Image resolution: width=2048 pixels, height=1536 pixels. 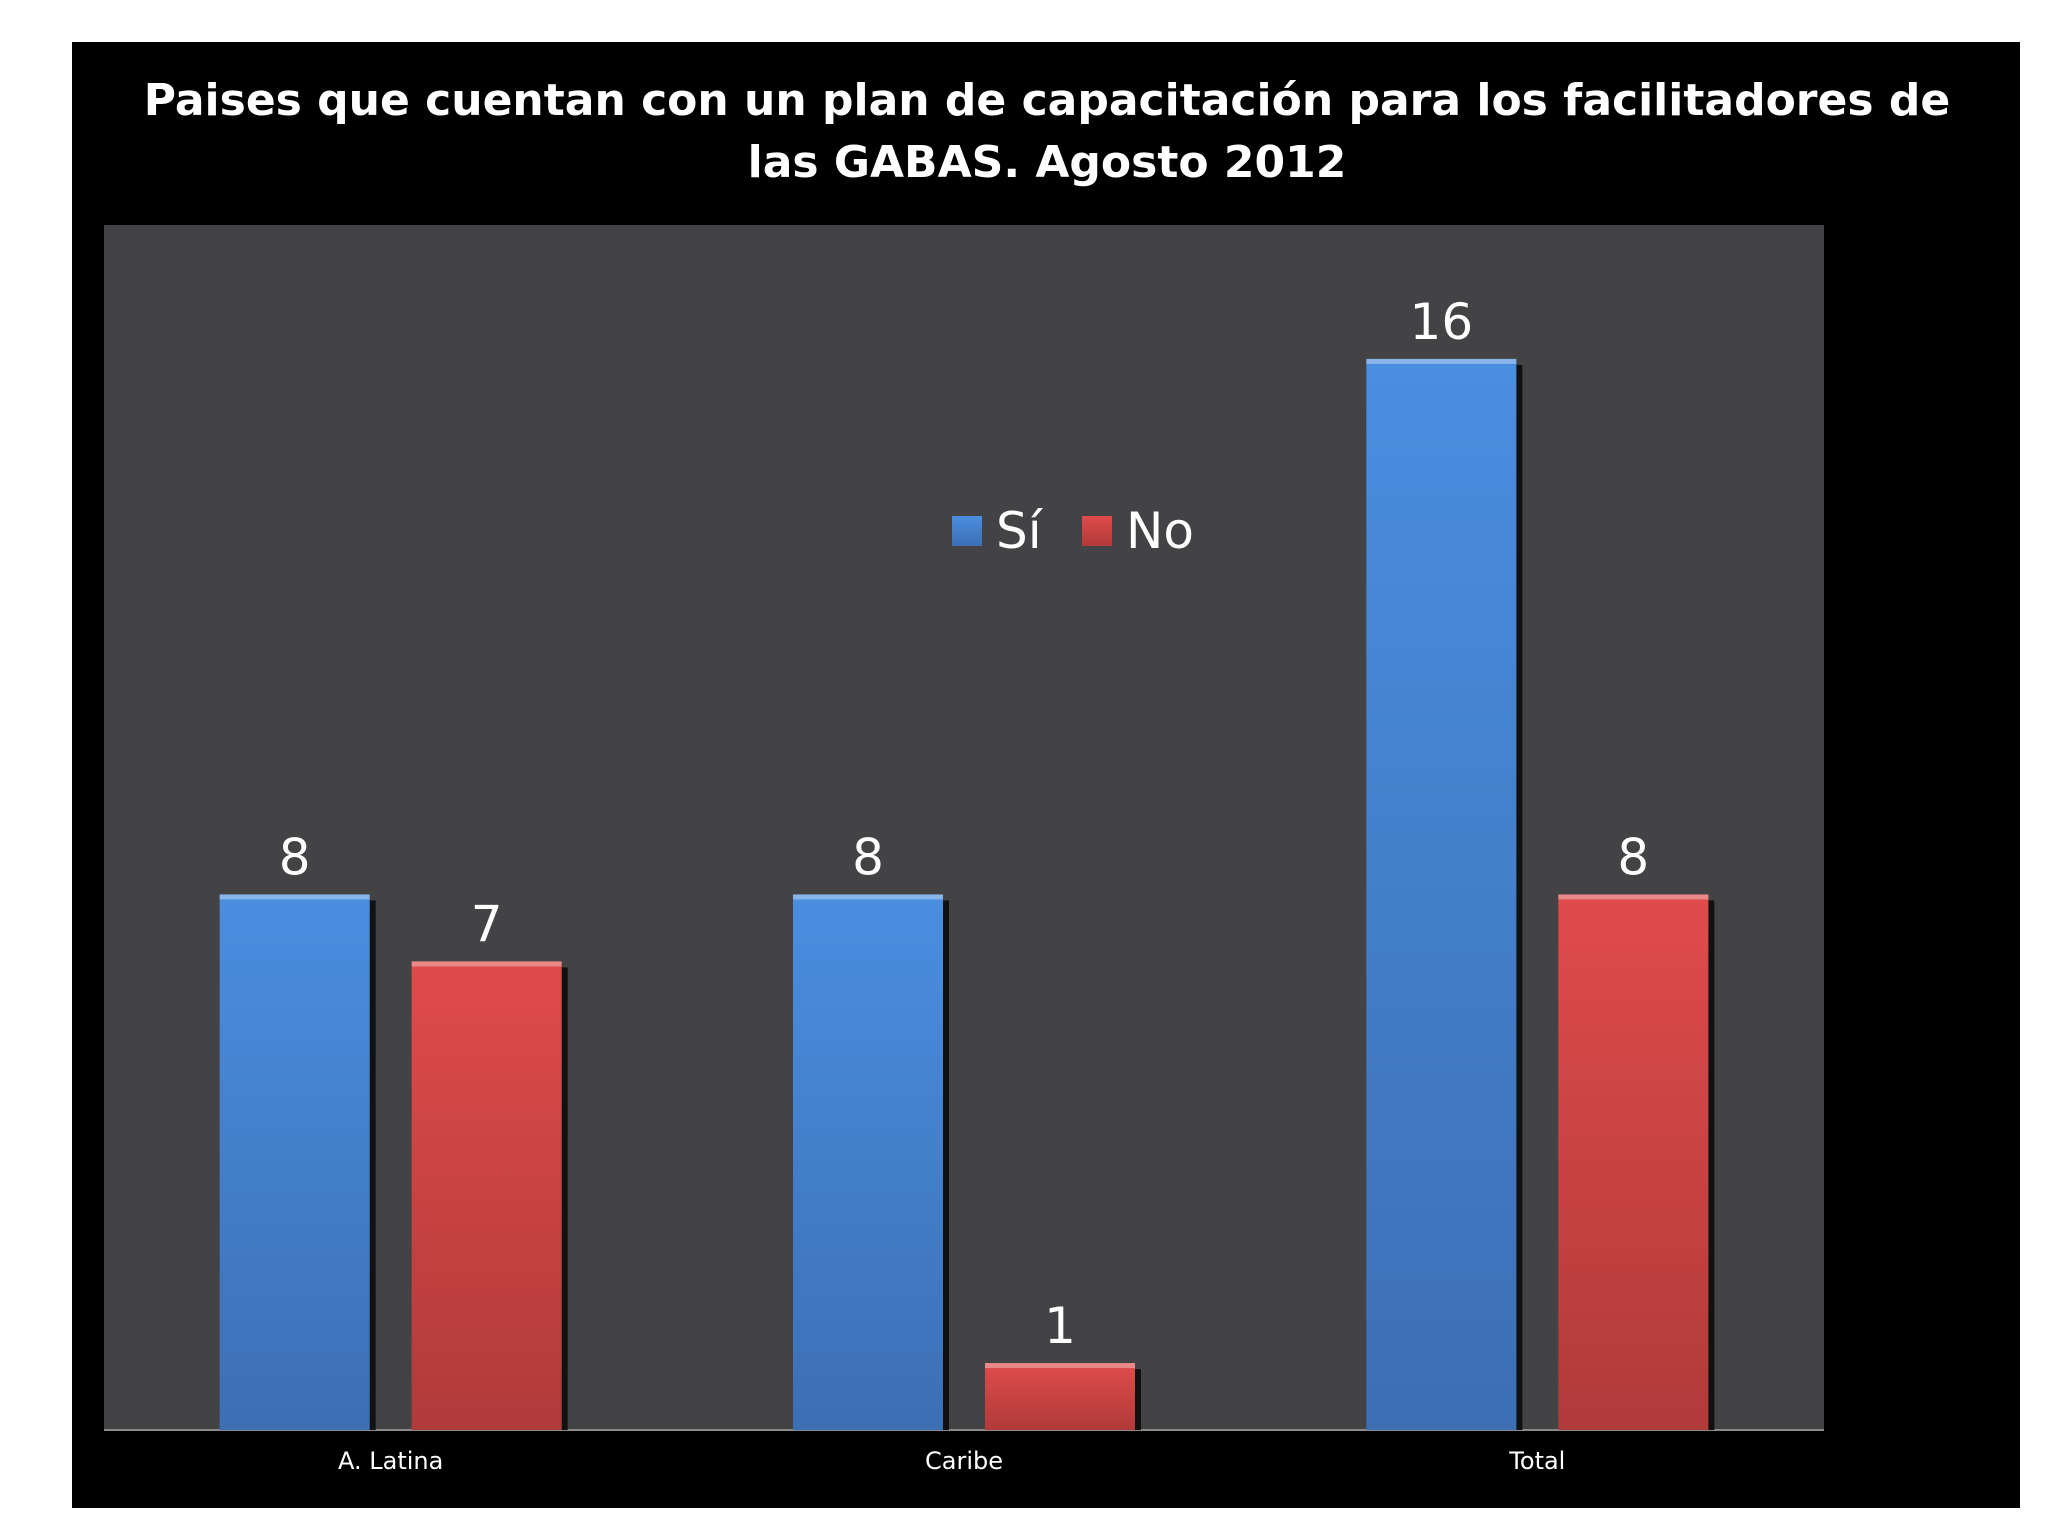 What do you see at coordinates (294, 897) in the screenshot?
I see `bar-highlight-s--a-latina` at bounding box center [294, 897].